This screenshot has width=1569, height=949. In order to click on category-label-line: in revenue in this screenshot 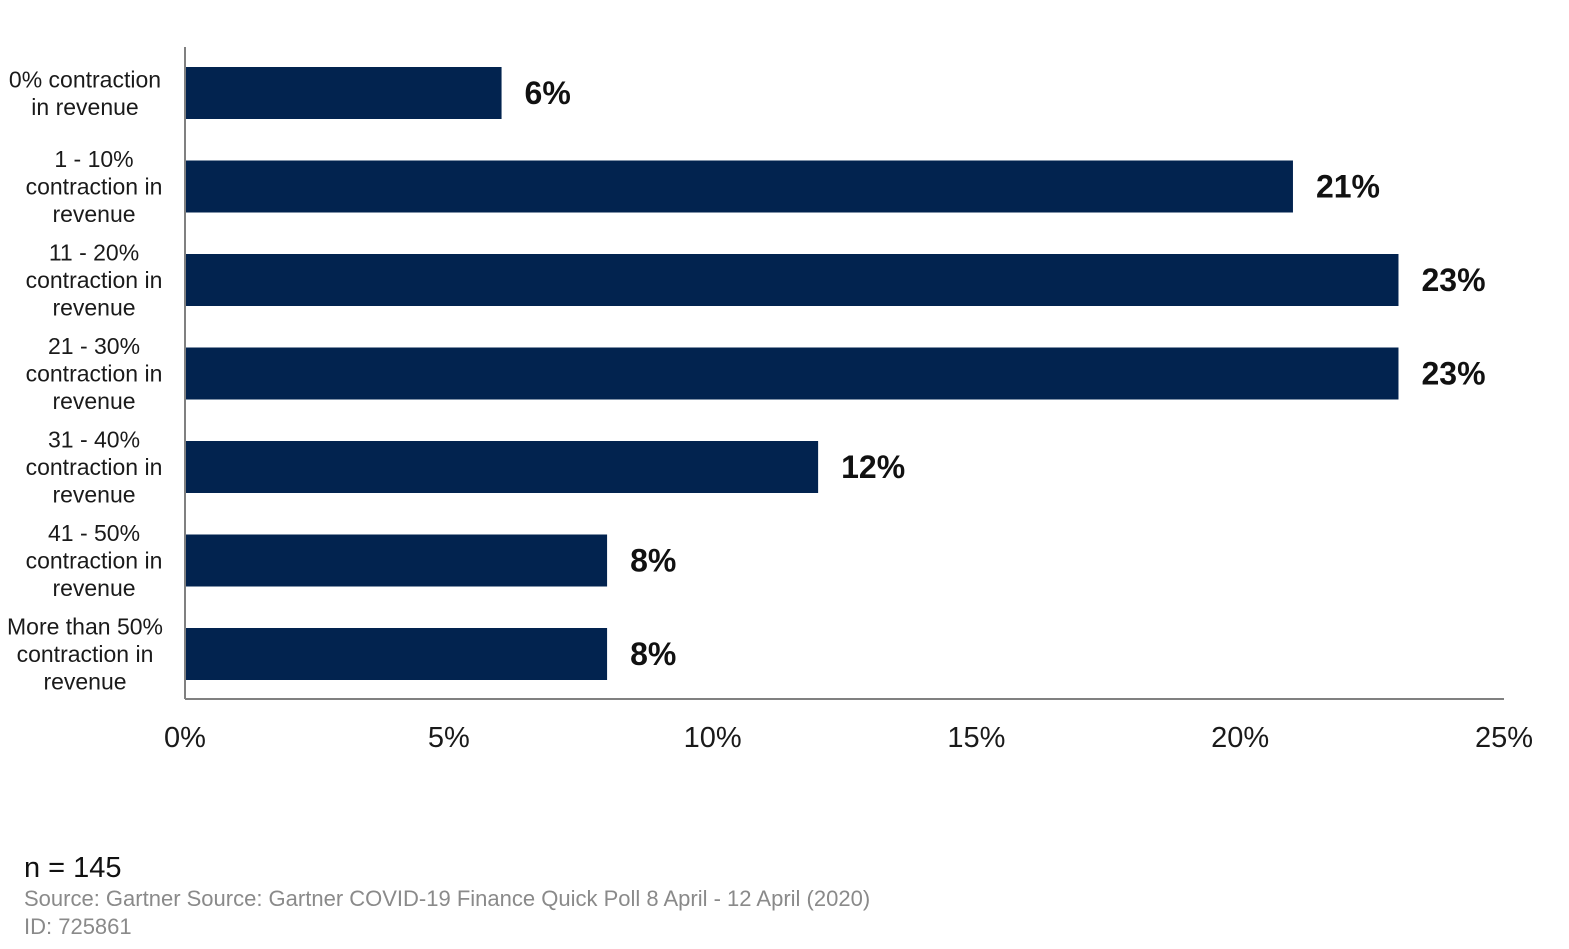, I will do `click(84, 107)`.